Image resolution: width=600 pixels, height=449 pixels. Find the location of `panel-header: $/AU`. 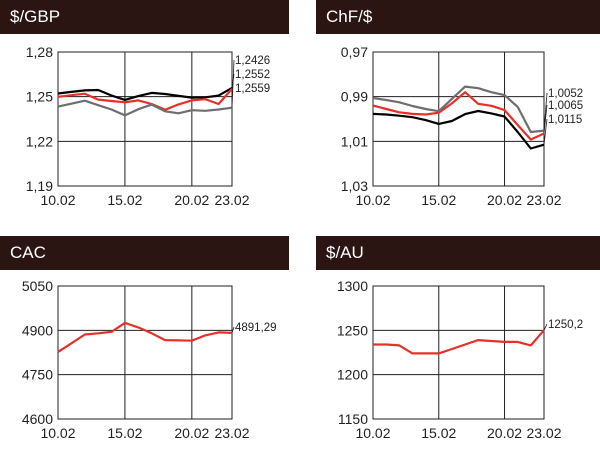

panel-header: $/AU is located at coordinates (458, 253).